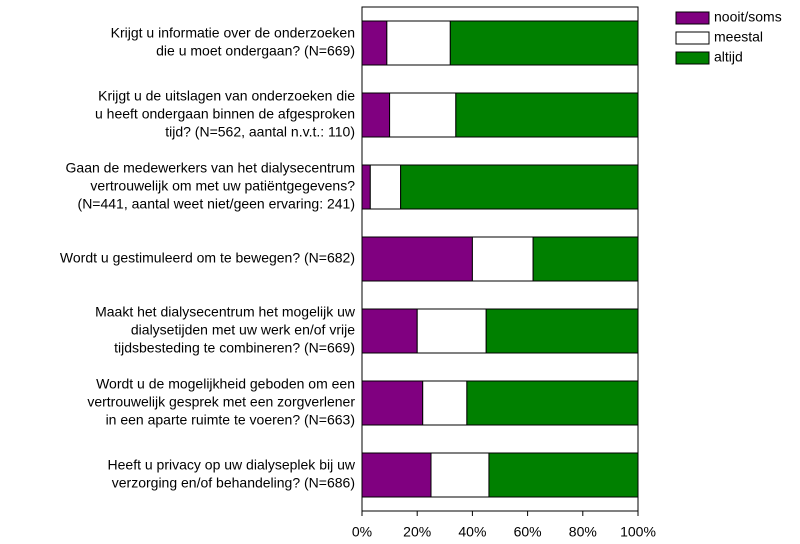 This screenshot has width=800, height=544. What do you see at coordinates (222, 186) in the screenshot?
I see `category-label: vertrouwelijk om met uw patiëntgegevens?` at bounding box center [222, 186].